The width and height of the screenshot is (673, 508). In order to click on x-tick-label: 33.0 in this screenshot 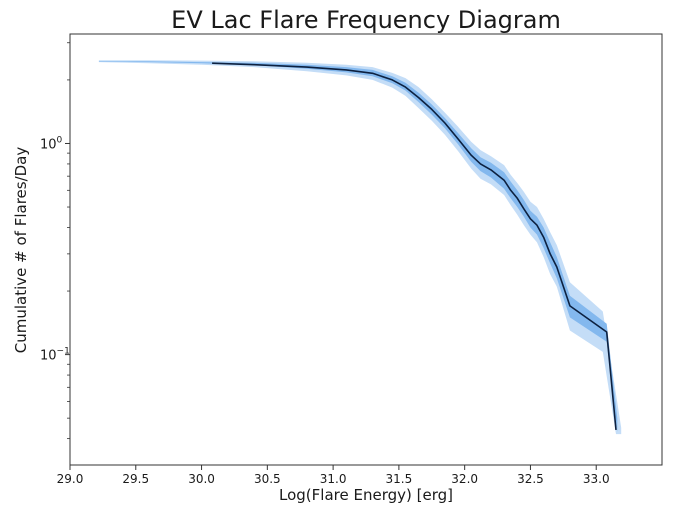, I will do `click(596, 479)`.